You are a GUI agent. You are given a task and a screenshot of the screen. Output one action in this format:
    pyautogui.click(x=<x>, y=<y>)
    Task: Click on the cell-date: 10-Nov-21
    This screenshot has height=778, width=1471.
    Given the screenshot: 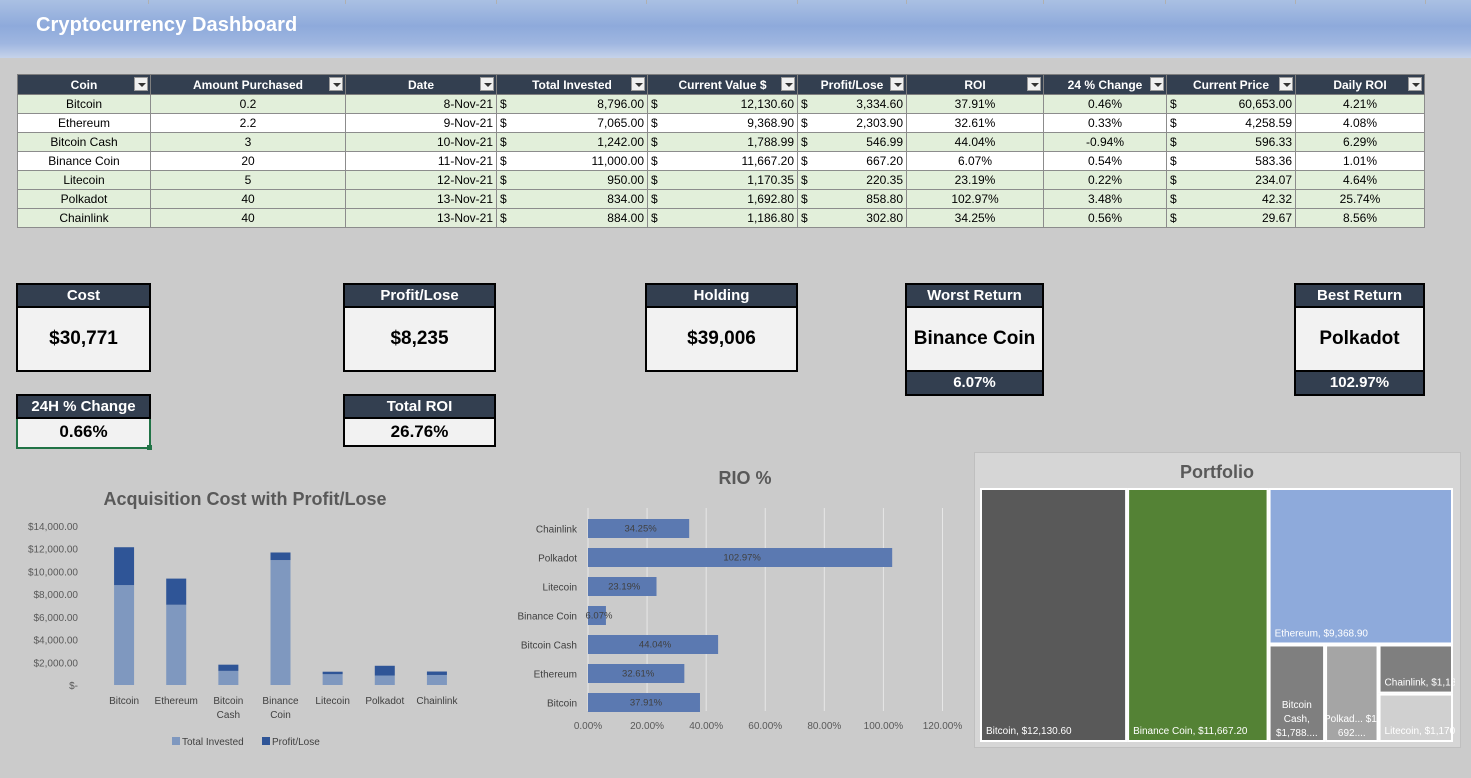 What is the action you would take?
    pyautogui.click(x=421, y=142)
    